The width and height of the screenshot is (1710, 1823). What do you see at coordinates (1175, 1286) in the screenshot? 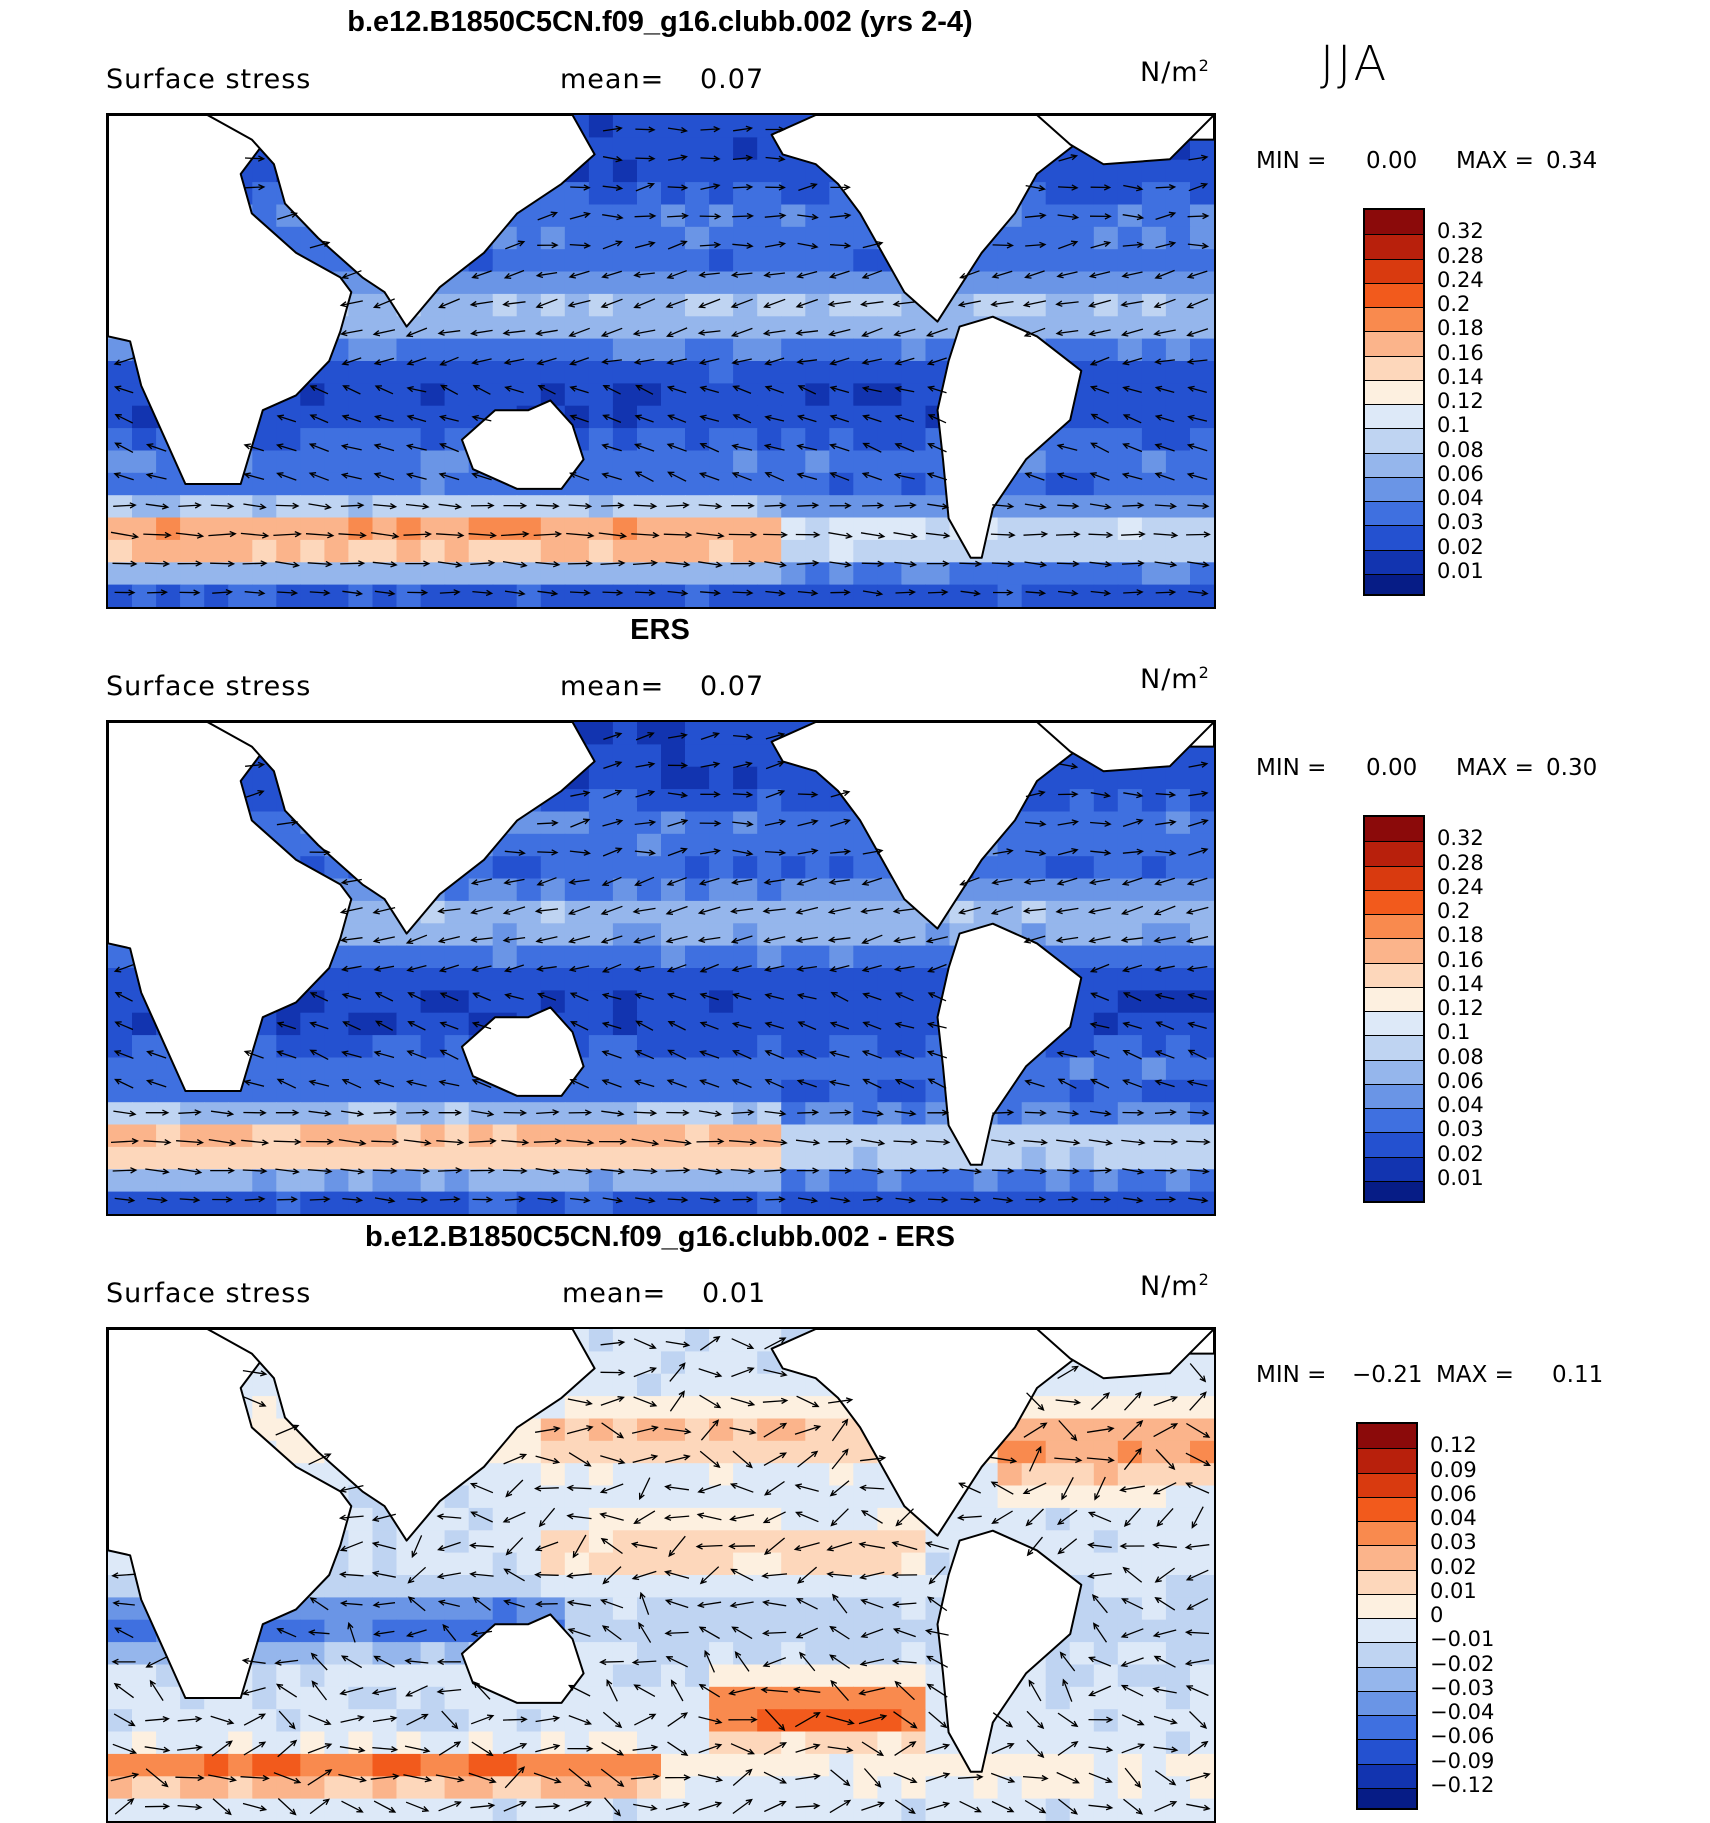
I see `panel-3-units: N/m2` at bounding box center [1175, 1286].